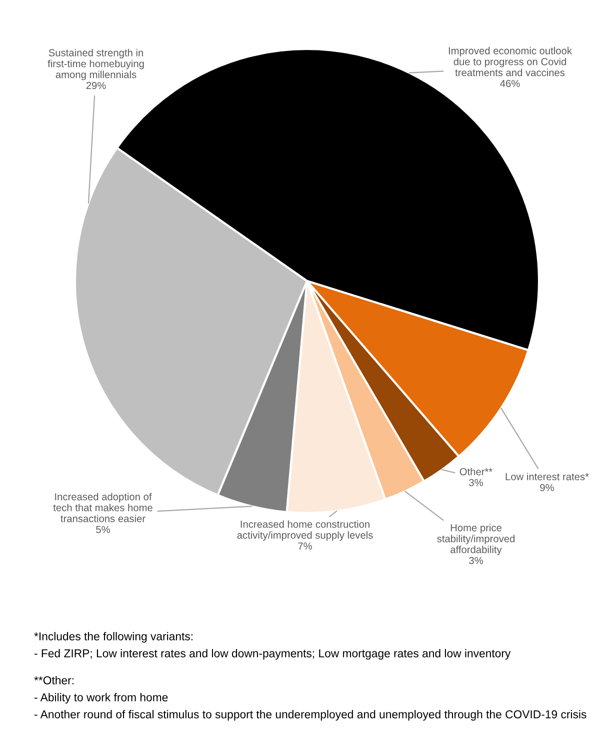  I want to click on data-label: 7%, so click(305, 546).